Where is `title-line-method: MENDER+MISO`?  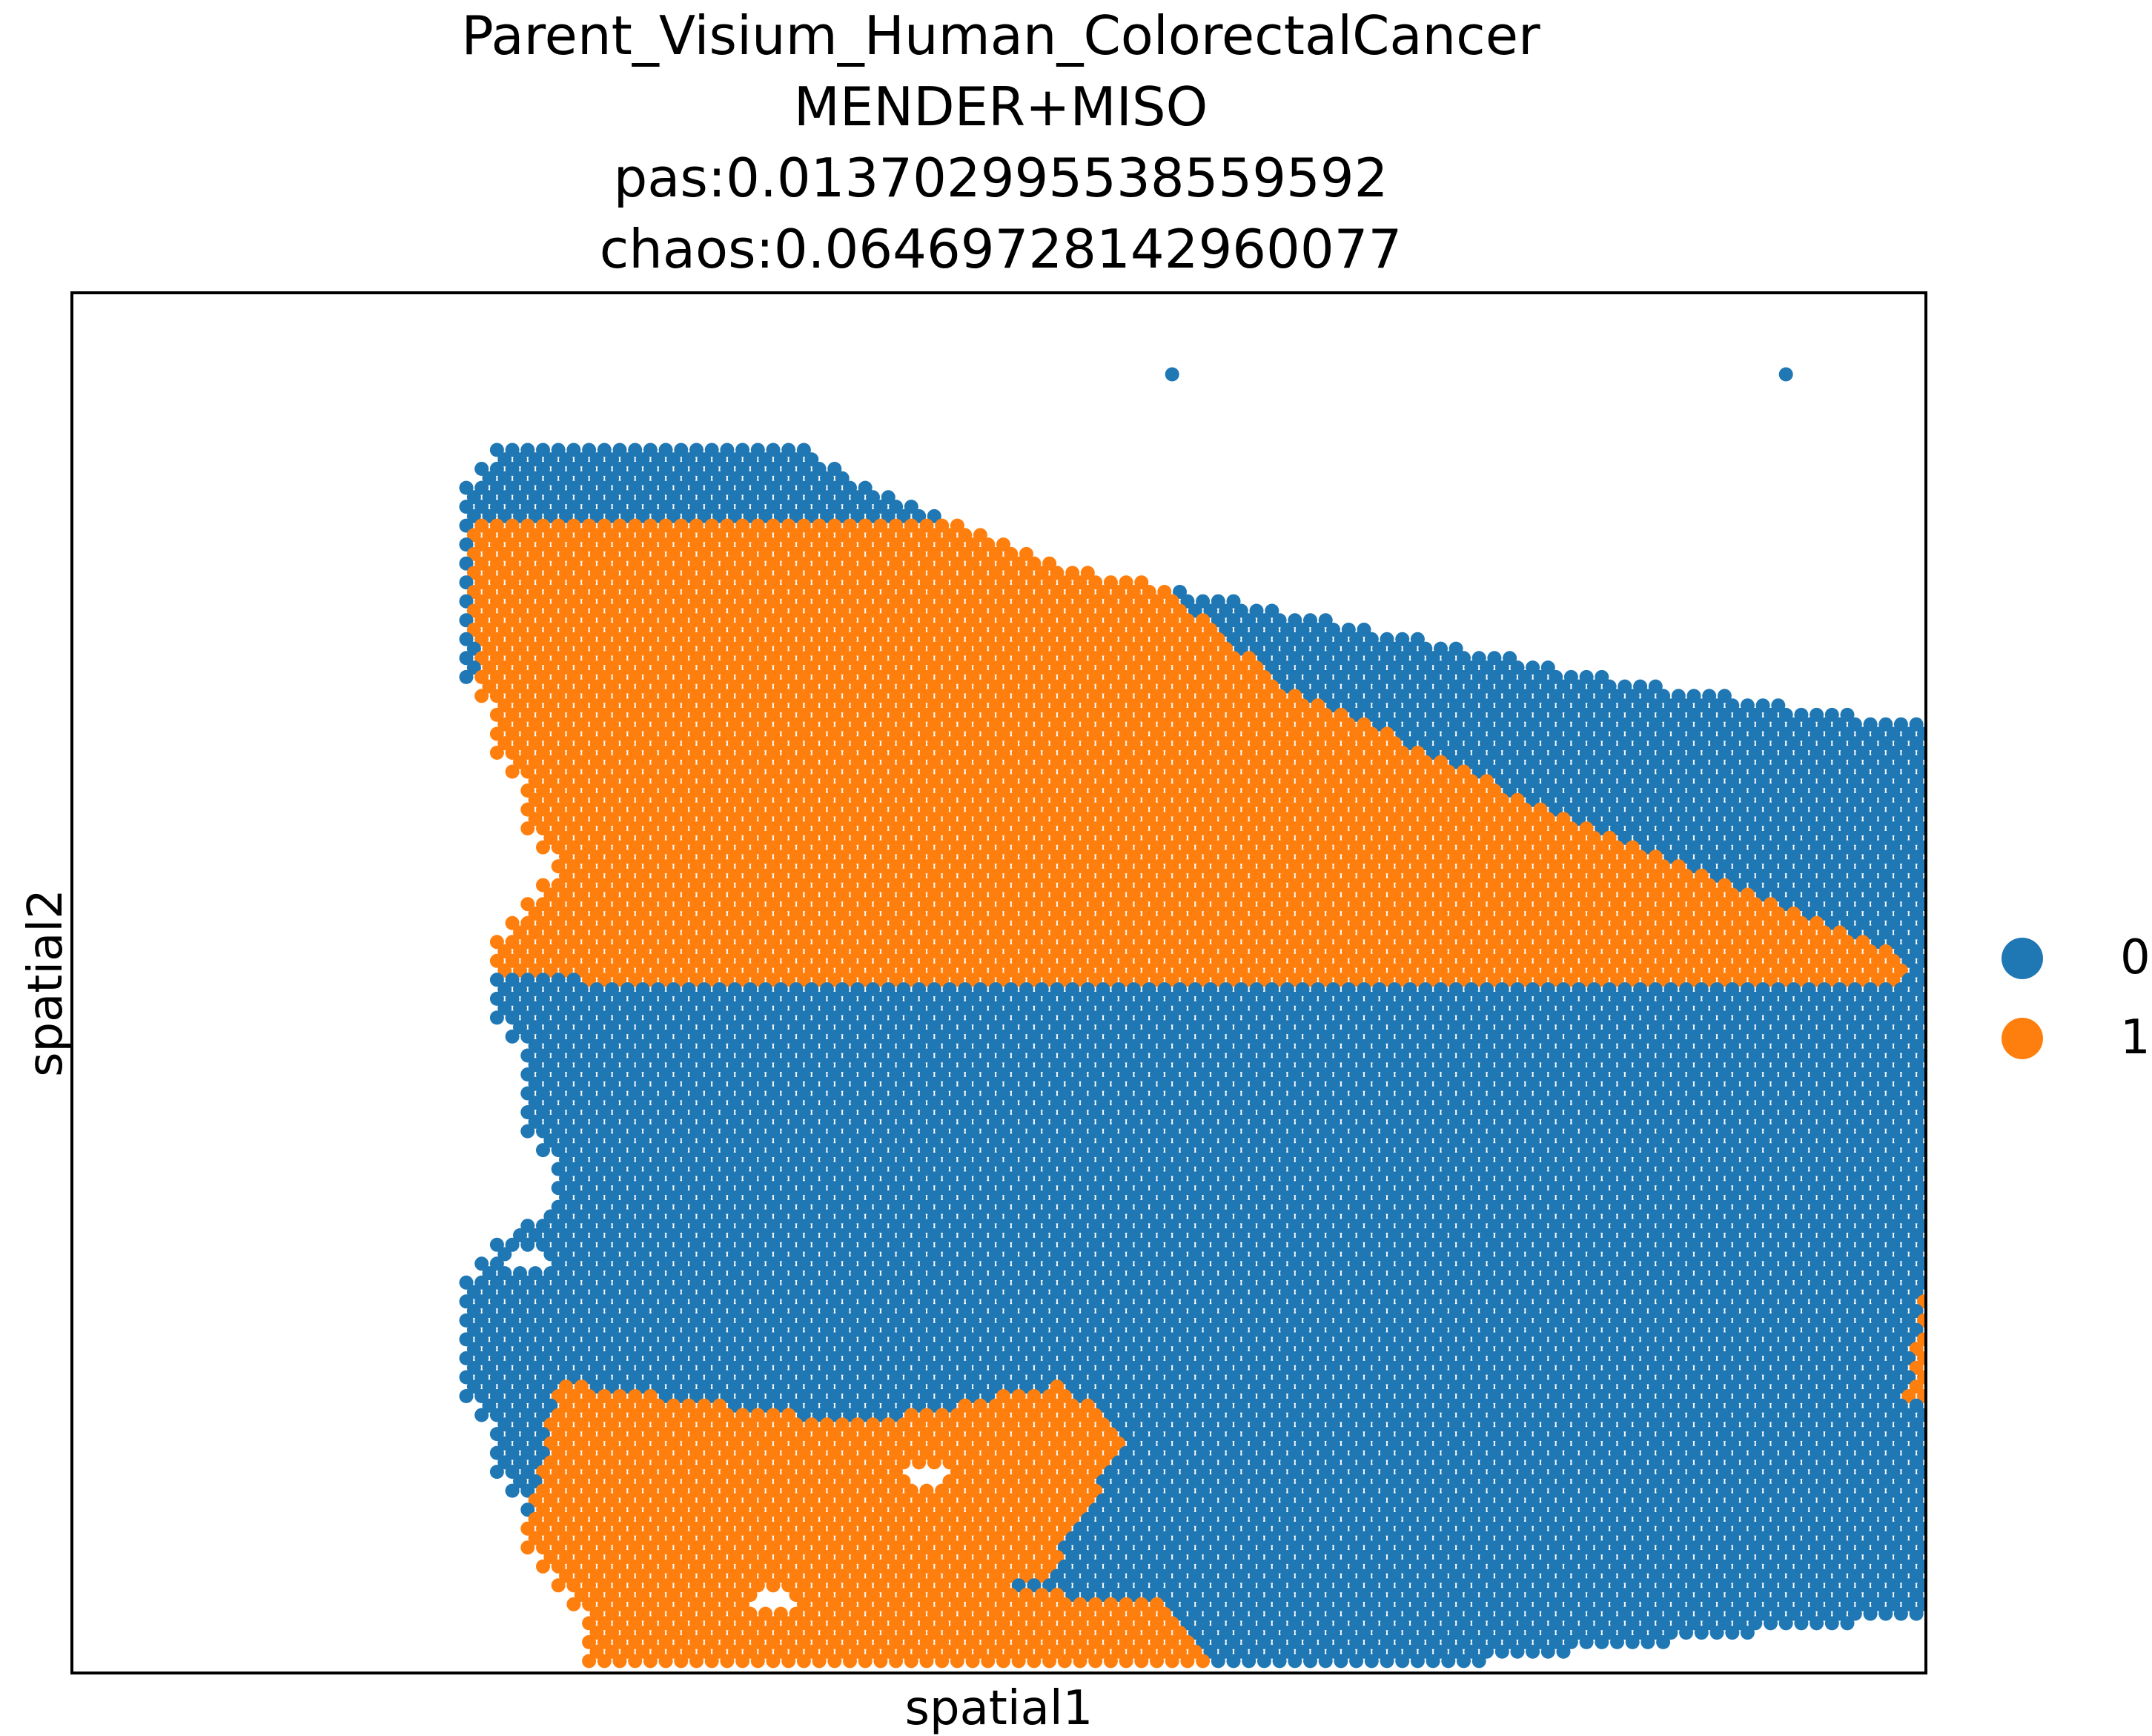
title-line-method: MENDER+MISO is located at coordinates (1001, 107).